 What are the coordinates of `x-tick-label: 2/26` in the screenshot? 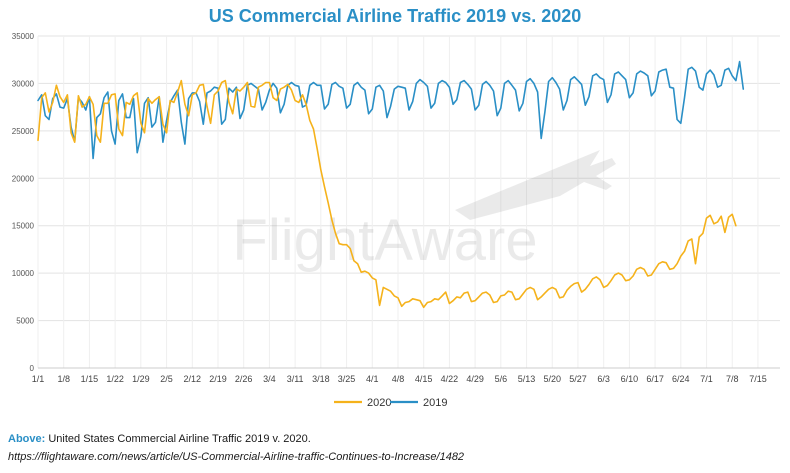 It's located at (244, 379).